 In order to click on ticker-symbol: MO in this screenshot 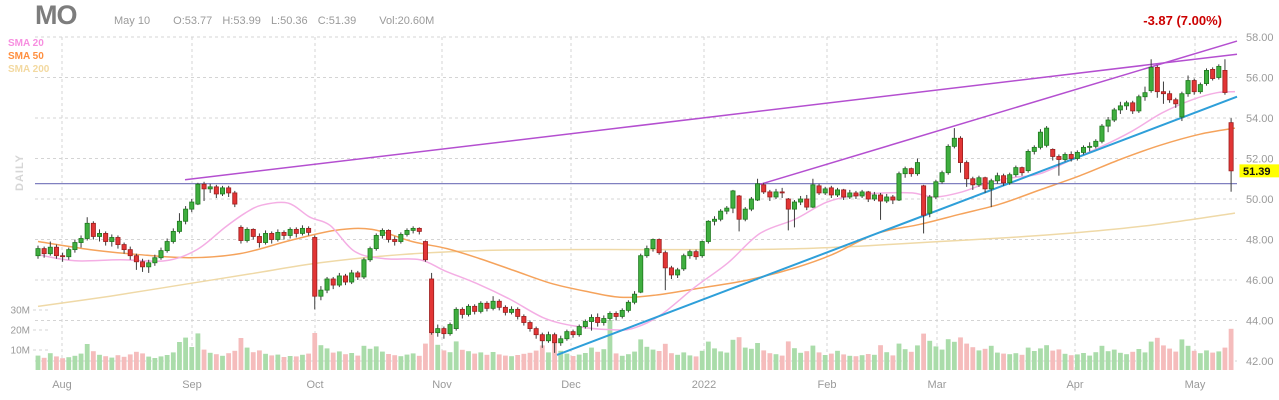, I will do `click(56, 15)`.